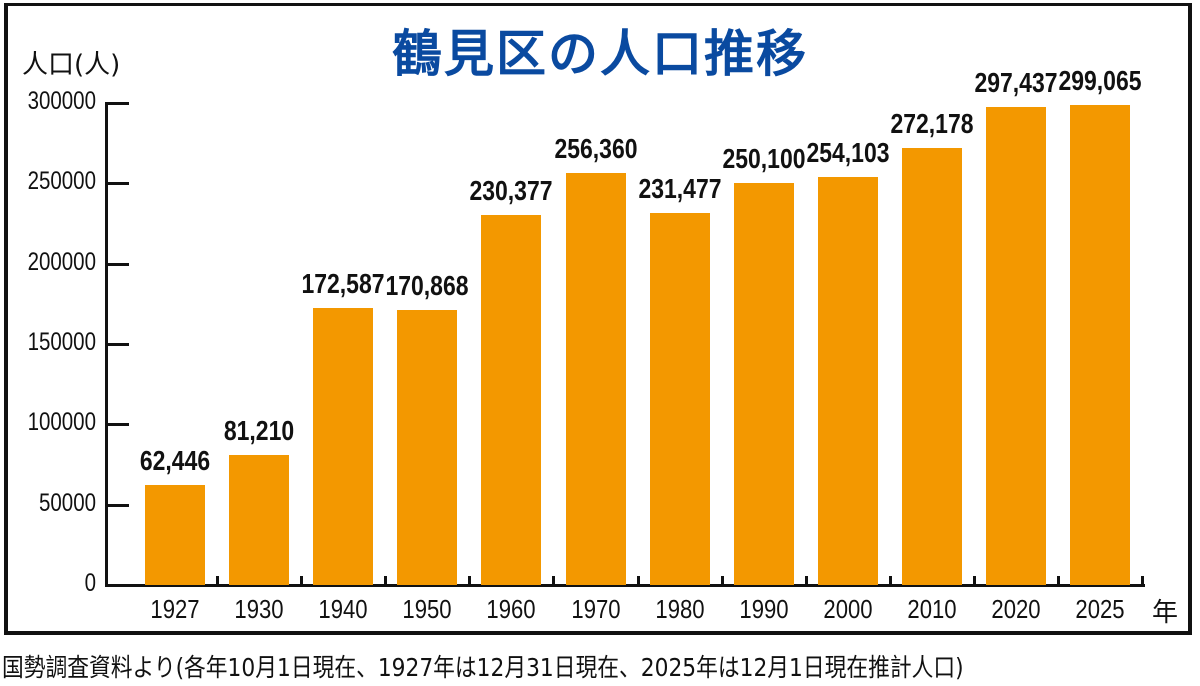 The width and height of the screenshot is (1200, 686). I want to click on bar-1930, so click(259, 519).